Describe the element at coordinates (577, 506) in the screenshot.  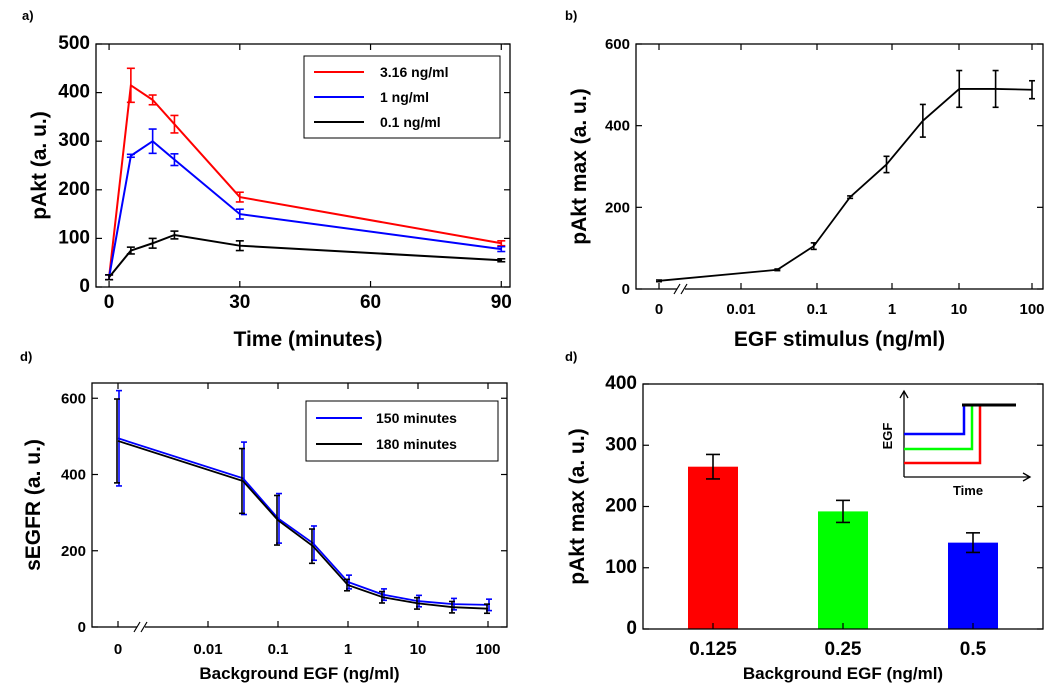
I see `panel-d-ylabel: pAkt max (a. u.)` at that location.